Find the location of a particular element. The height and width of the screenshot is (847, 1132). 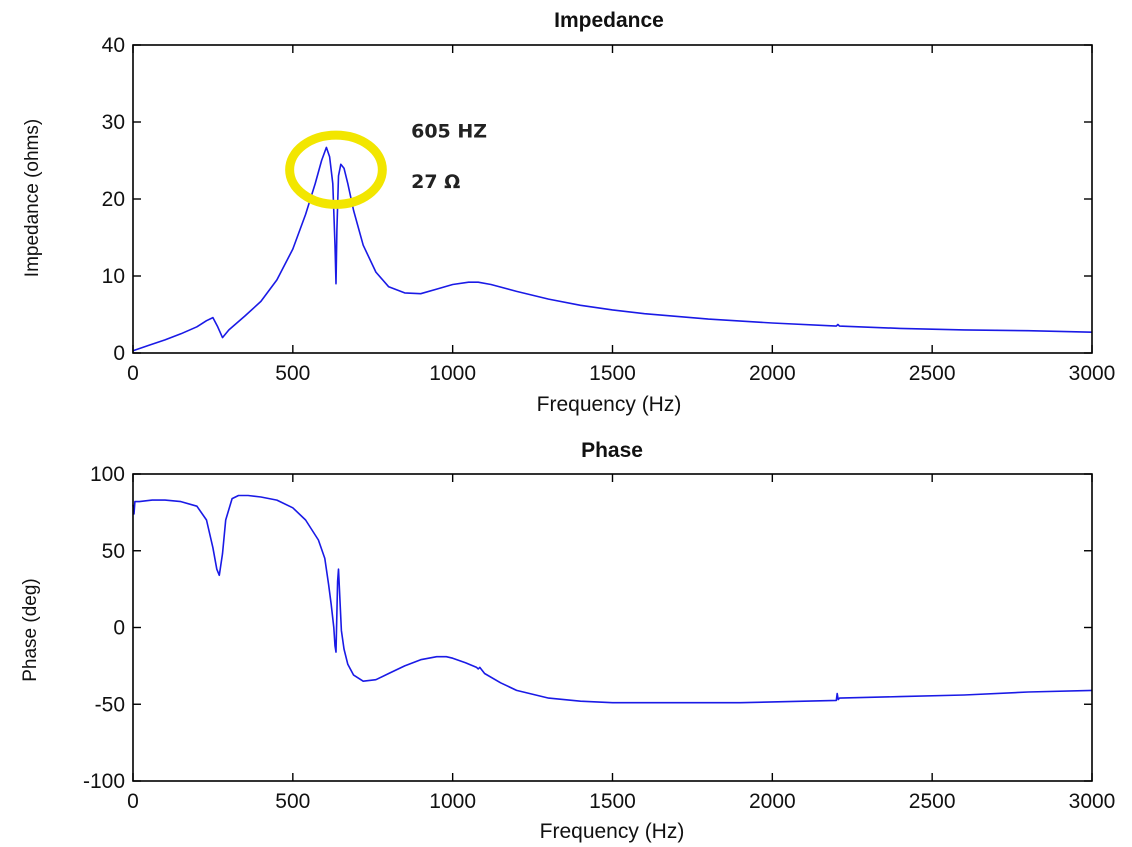

impedance-x-tick-label: 0 is located at coordinates (133, 373).